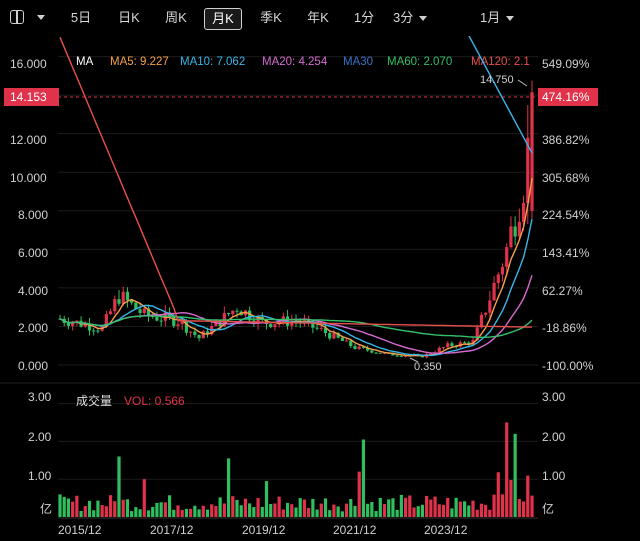 Image resolution: width=640 pixels, height=541 pixels. Describe the element at coordinates (85, 62) in the screenshot. I see `legend-ma: MA` at that location.